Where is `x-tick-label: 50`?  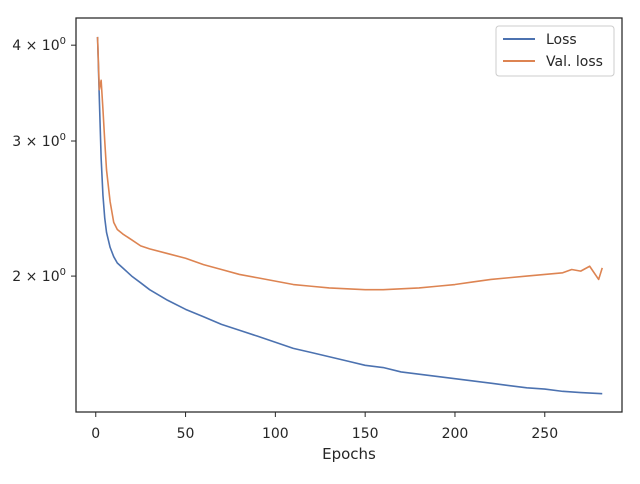 x-tick-label: 50 is located at coordinates (186, 434).